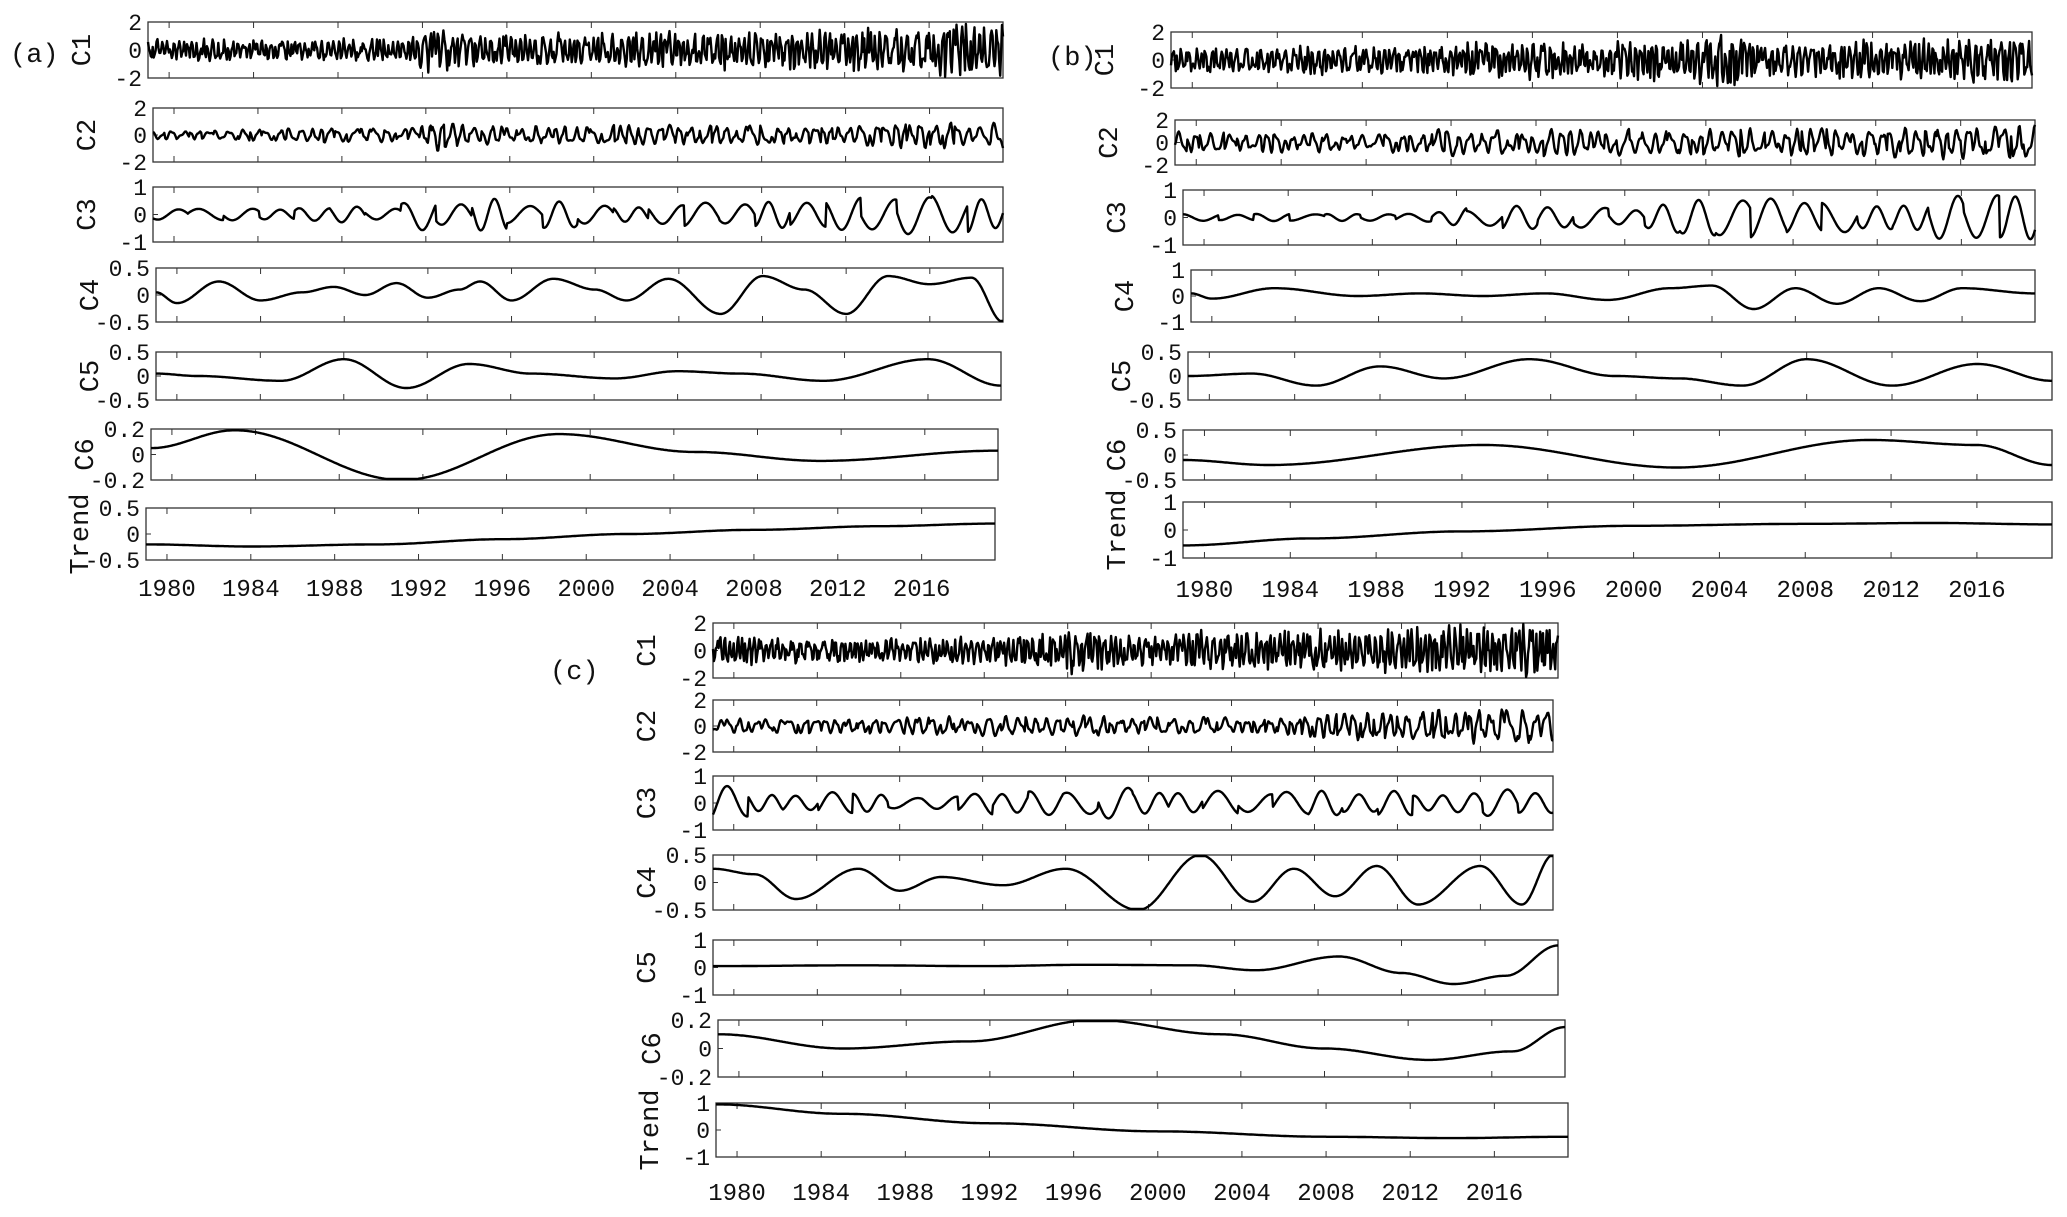 The image size is (2067, 1217). Describe the element at coordinates (335, 590) in the screenshot. I see `x-tick-label: 1988` at that location.